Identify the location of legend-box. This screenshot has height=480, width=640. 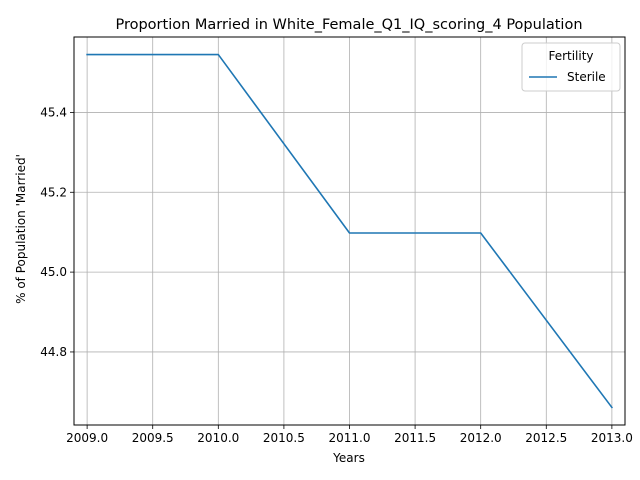
(571, 67).